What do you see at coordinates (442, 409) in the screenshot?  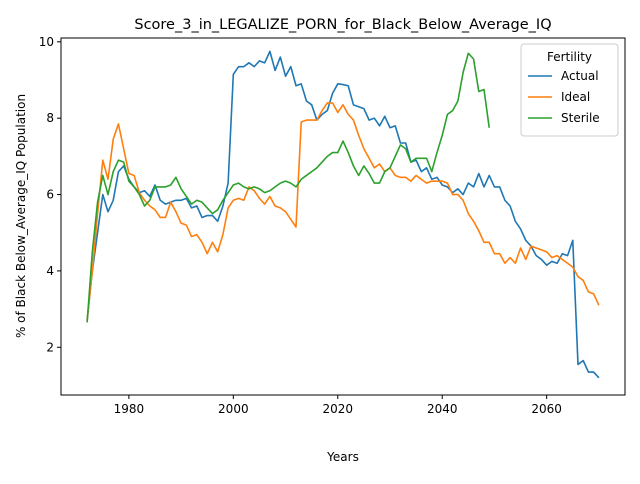 I see `x-tick-label: 2040` at bounding box center [442, 409].